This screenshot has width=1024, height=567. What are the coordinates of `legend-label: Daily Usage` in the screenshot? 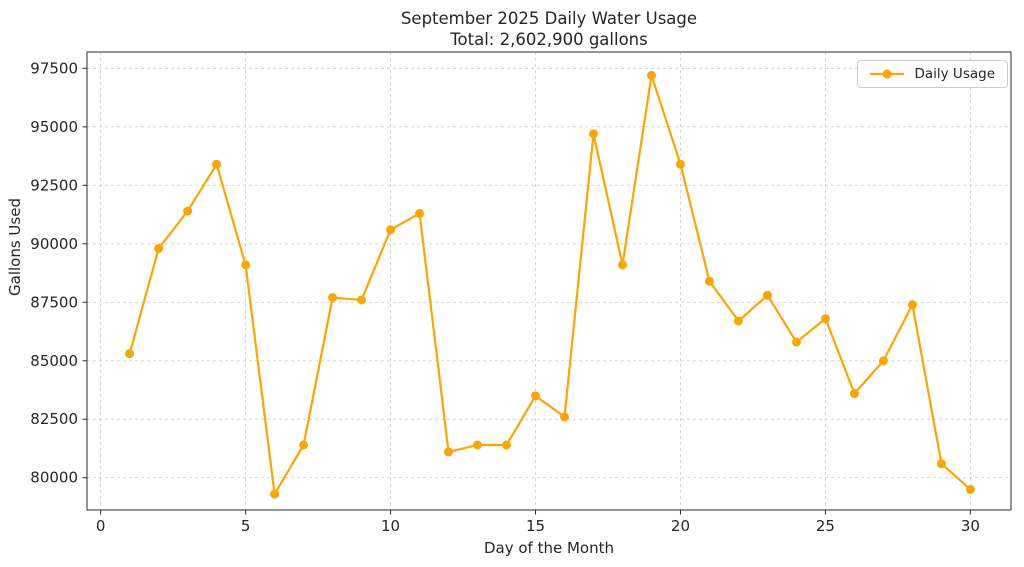 It's located at (954, 74).